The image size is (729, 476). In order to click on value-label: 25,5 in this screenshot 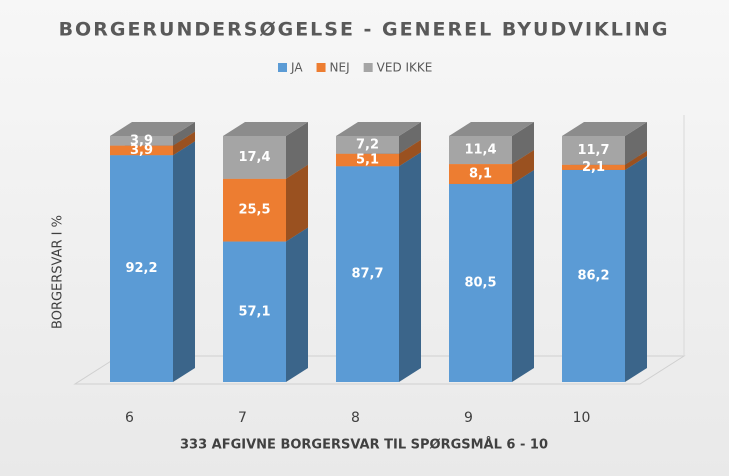, I will do `click(254, 210)`.